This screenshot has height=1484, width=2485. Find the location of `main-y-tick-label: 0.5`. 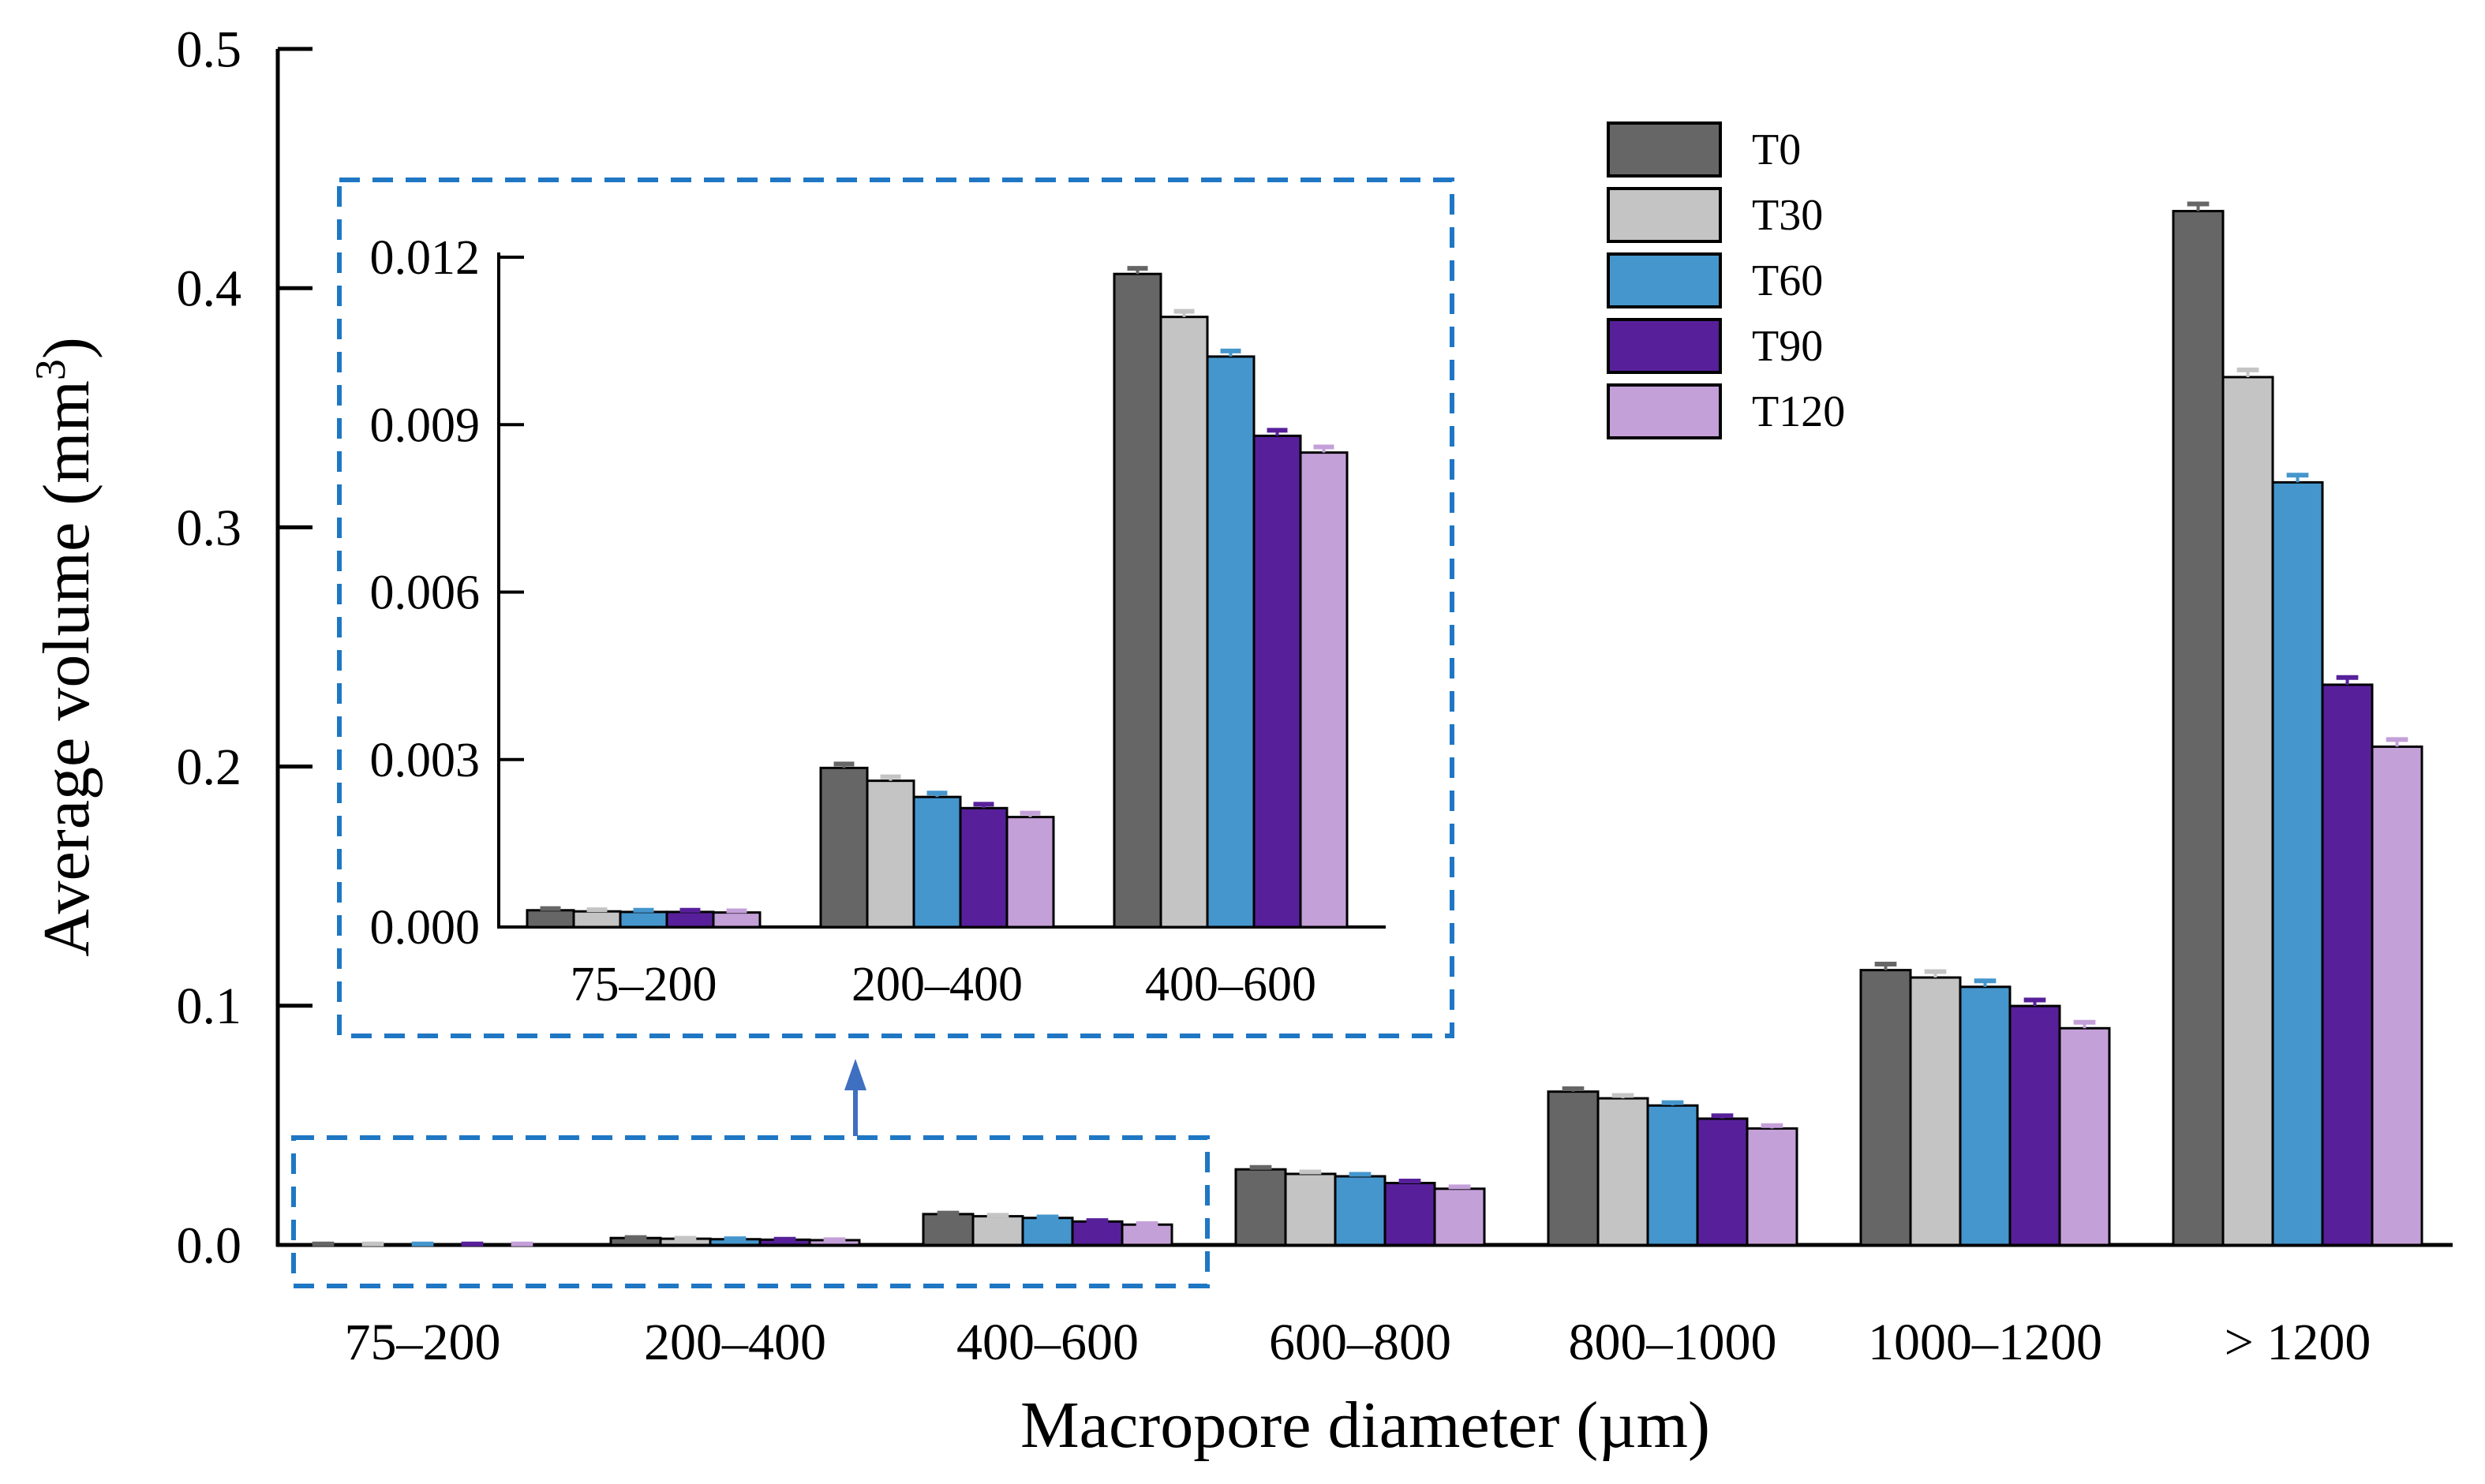

main-y-tick-label: 0.5 is located at coordinates (209, 49).